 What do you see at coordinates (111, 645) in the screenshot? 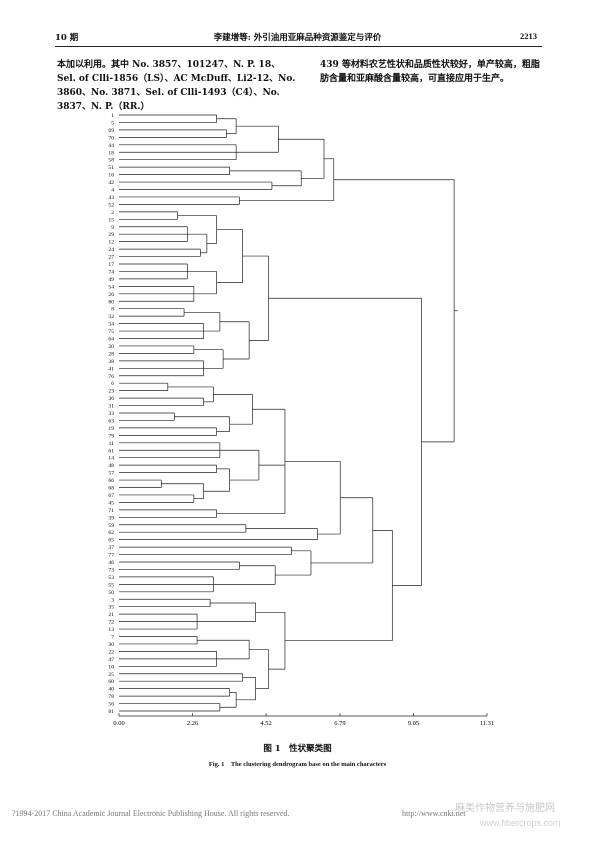
I see `leaf-label: 30` at bounding box center [111, 645].